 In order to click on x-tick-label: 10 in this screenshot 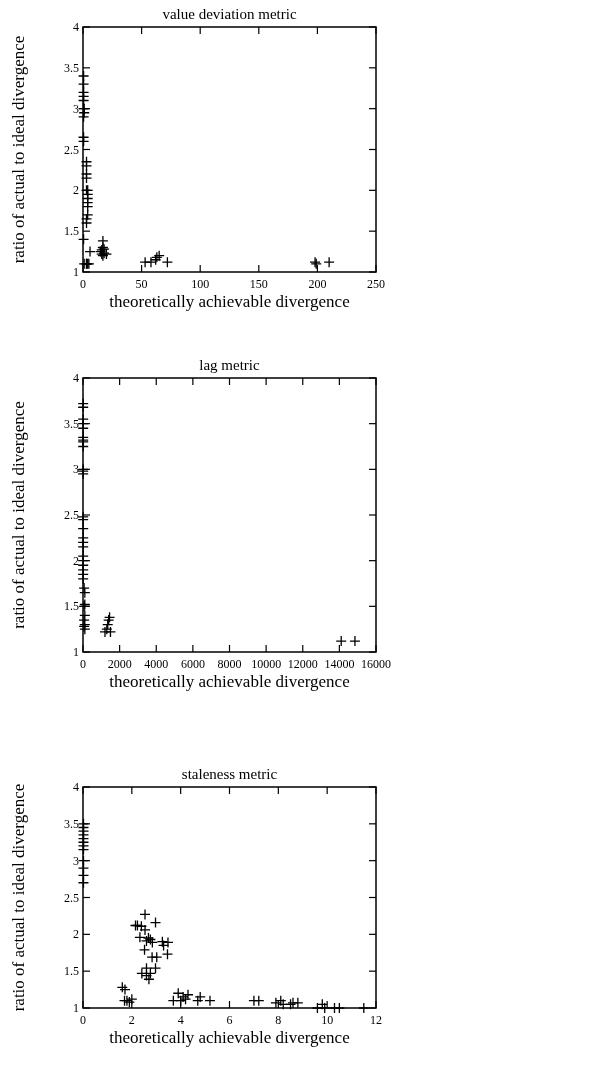, I will do `click(327, 1020)`.